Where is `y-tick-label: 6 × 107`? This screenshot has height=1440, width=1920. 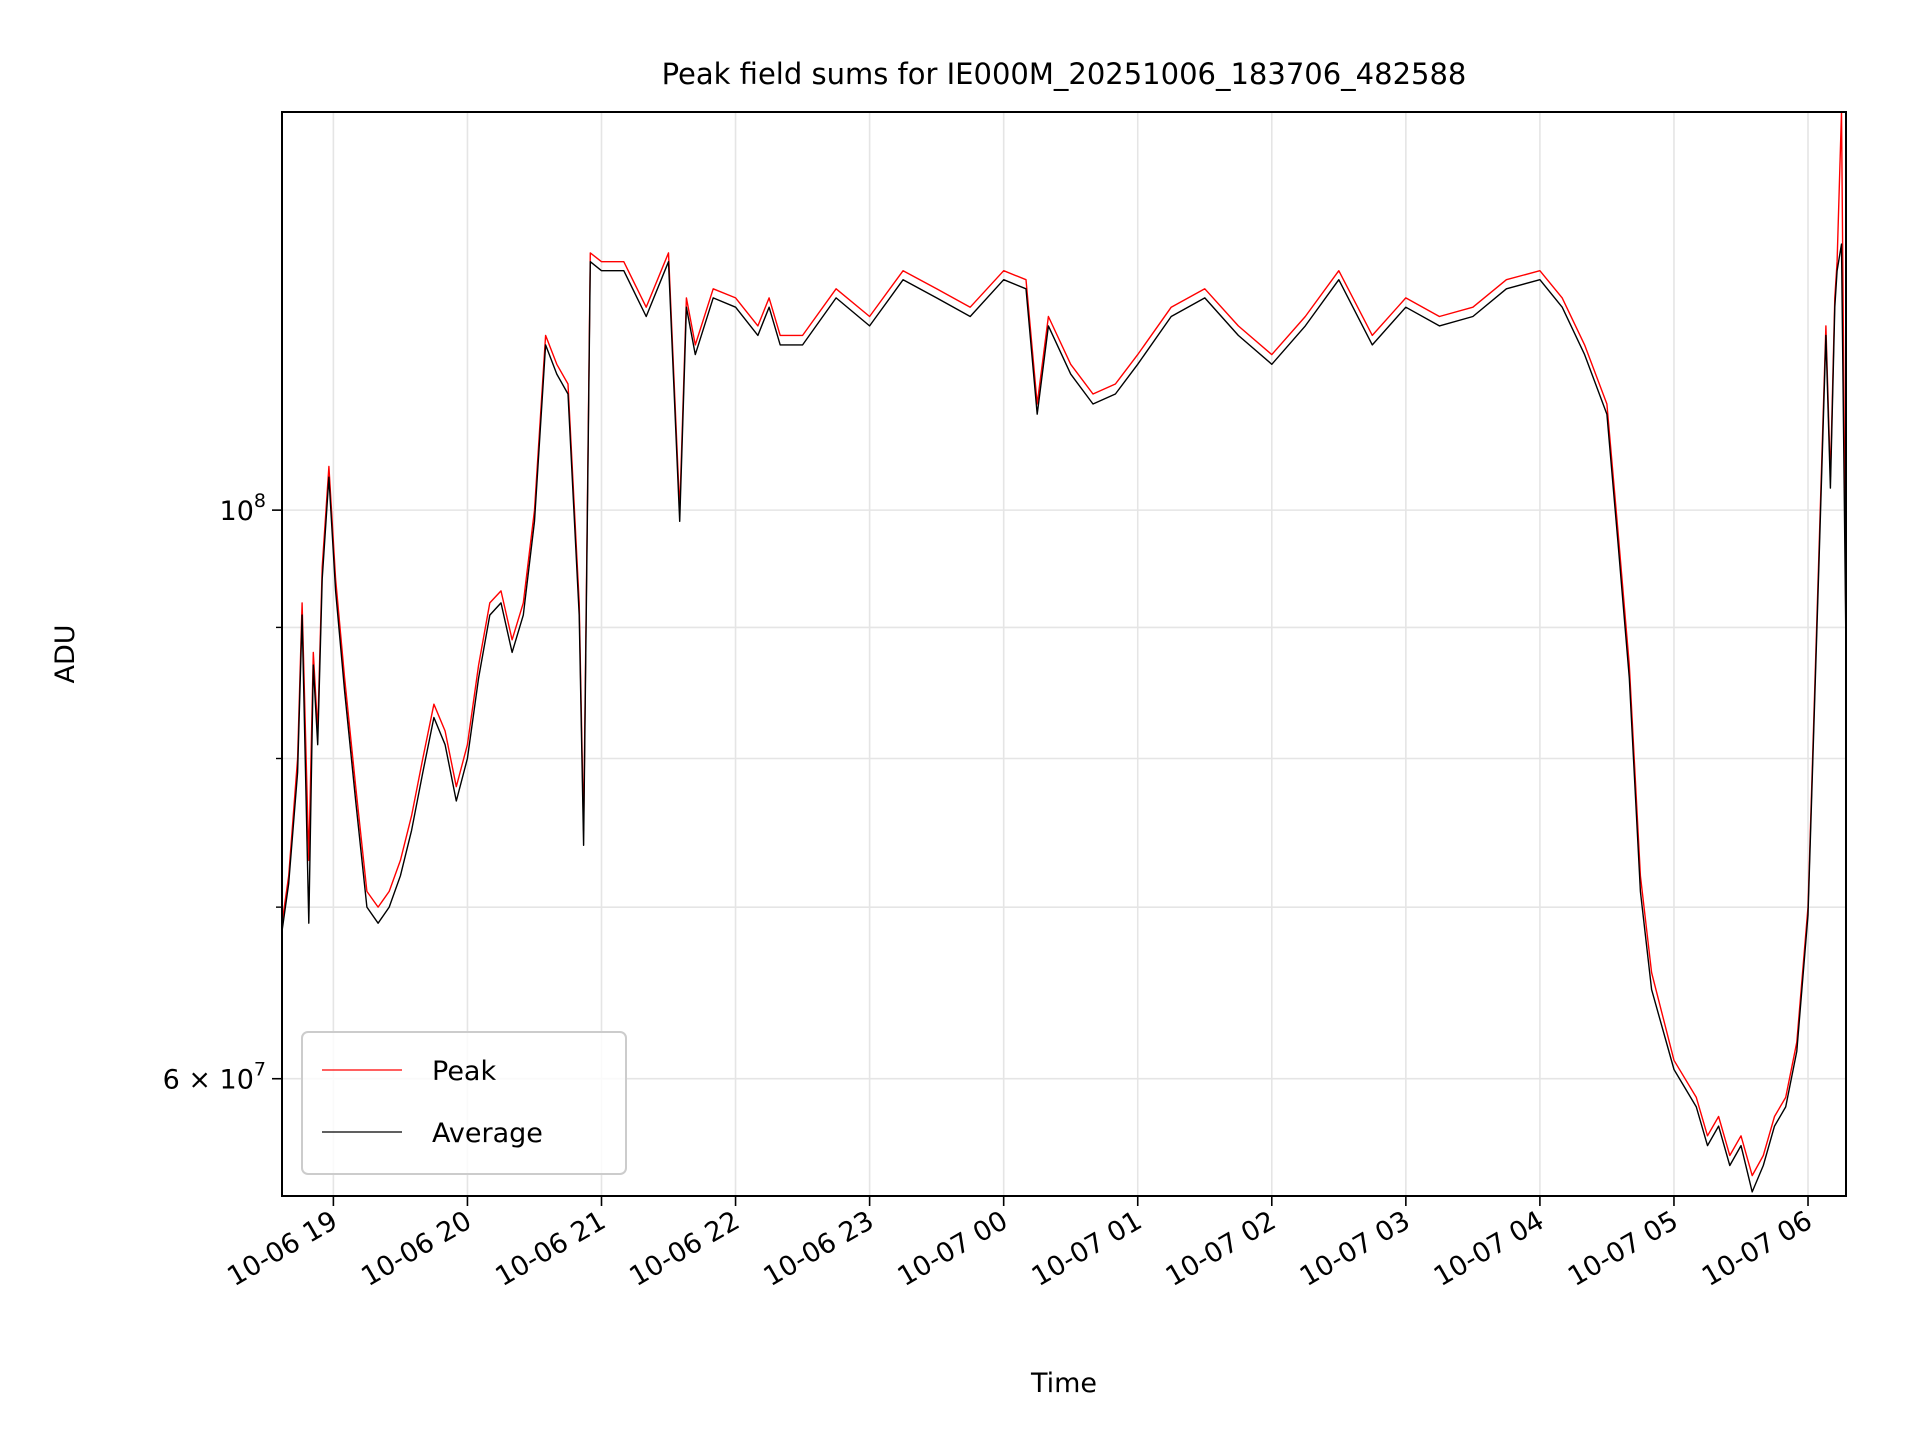 y-tick-label: 6 × 107 is located at coordinates (214, 1077).